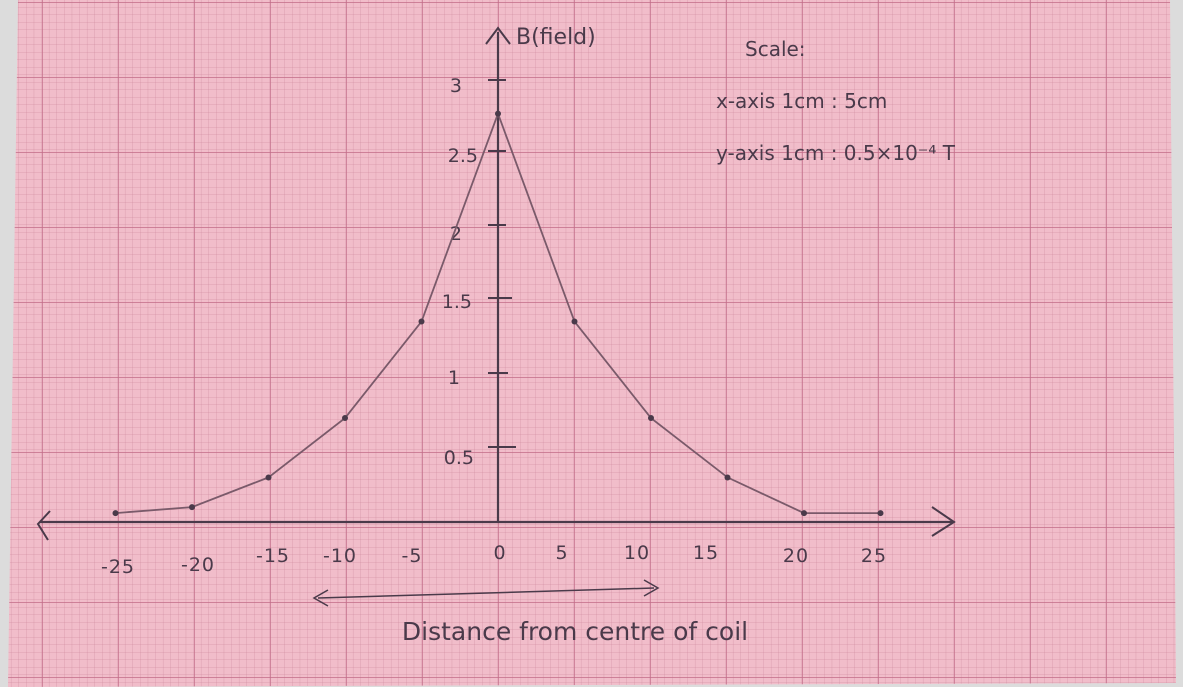 Image resolution: width=1183 pixels, height=687 pixels. Describe the element at coordinates (456, 234) in the screenshot. I see `y-tick-label: 2` at that location.